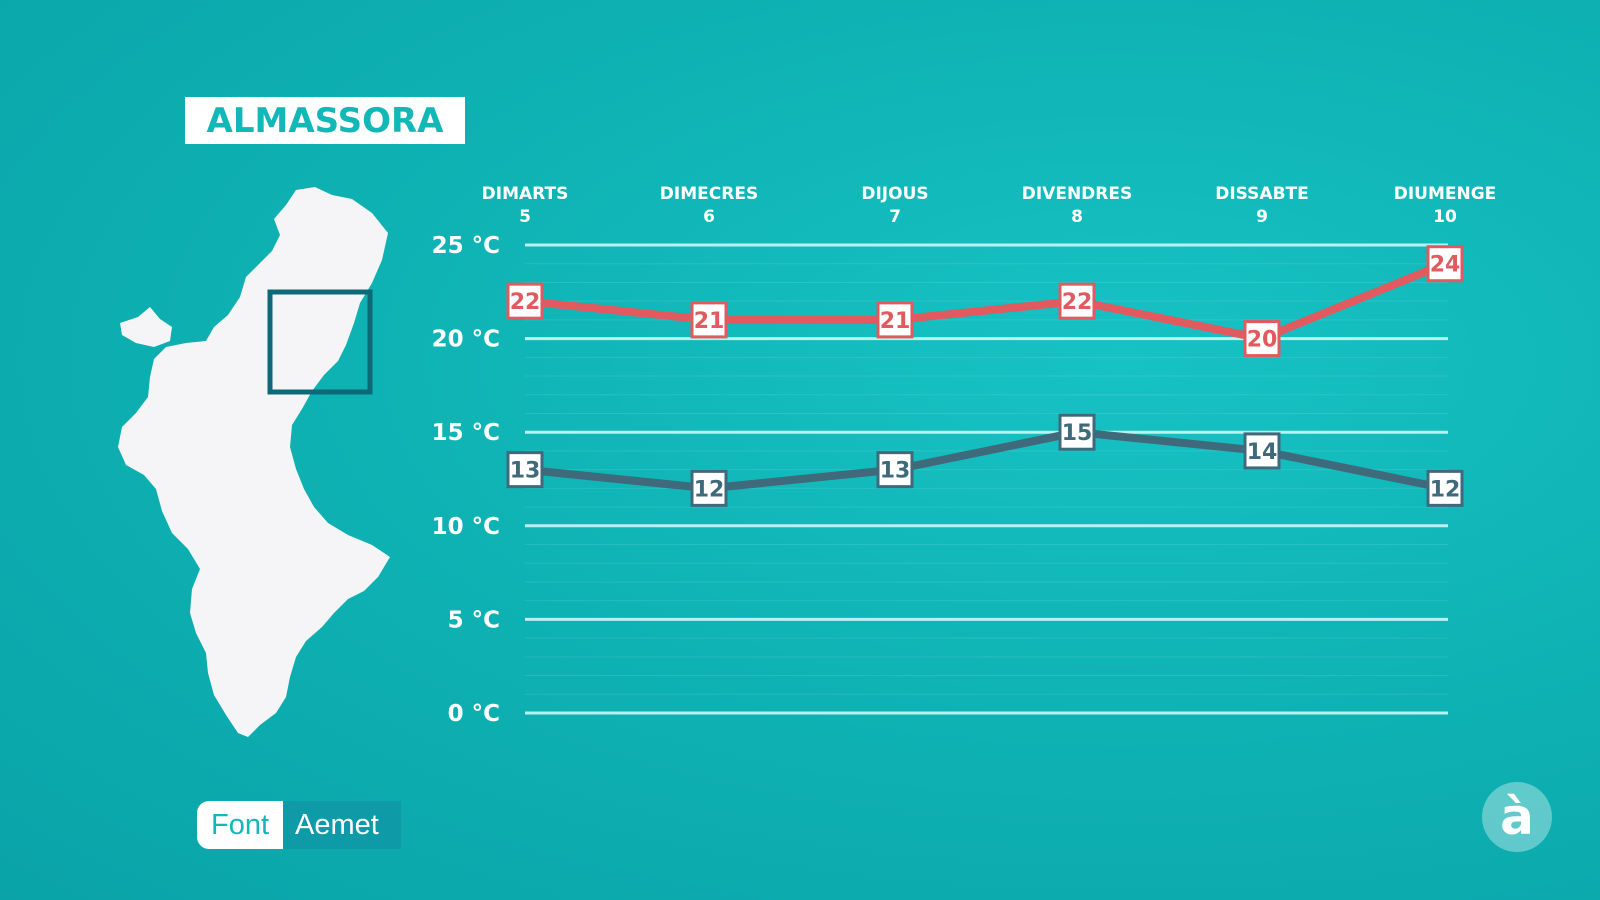 Image resolution: width=1600 pixels, height=900 pixels. Describe the element at coordinates (474, 714) in the screenshot. I see `y-tick-label: 0 °C` at that location.